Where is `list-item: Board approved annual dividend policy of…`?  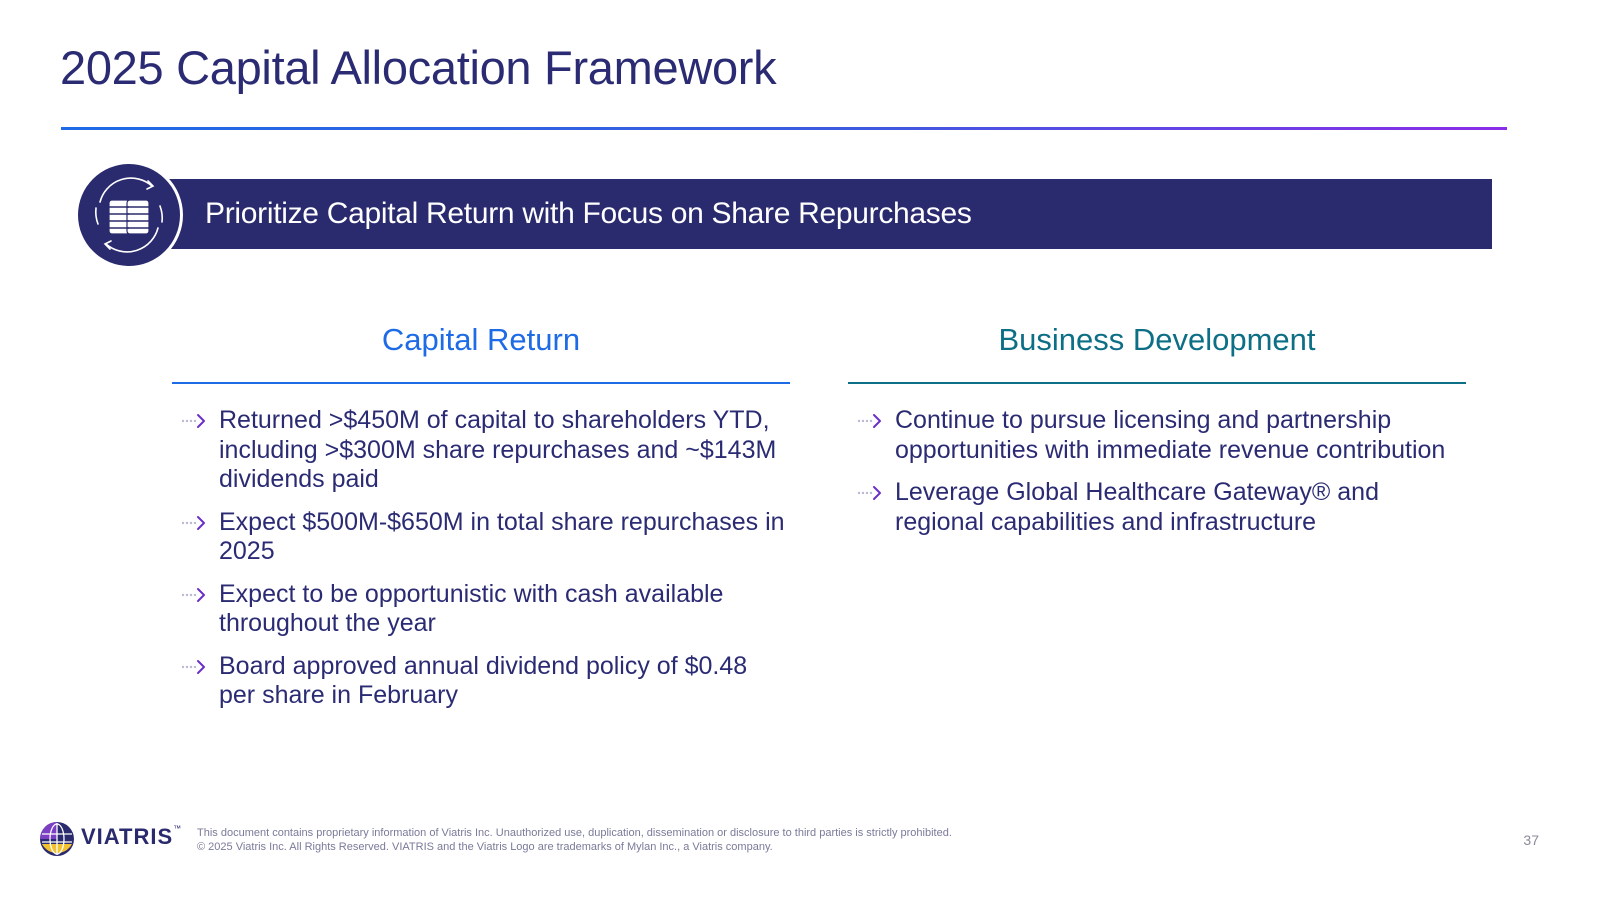 list-item: Board approved annual dividend policy of… is located at coordinates (481, 681).